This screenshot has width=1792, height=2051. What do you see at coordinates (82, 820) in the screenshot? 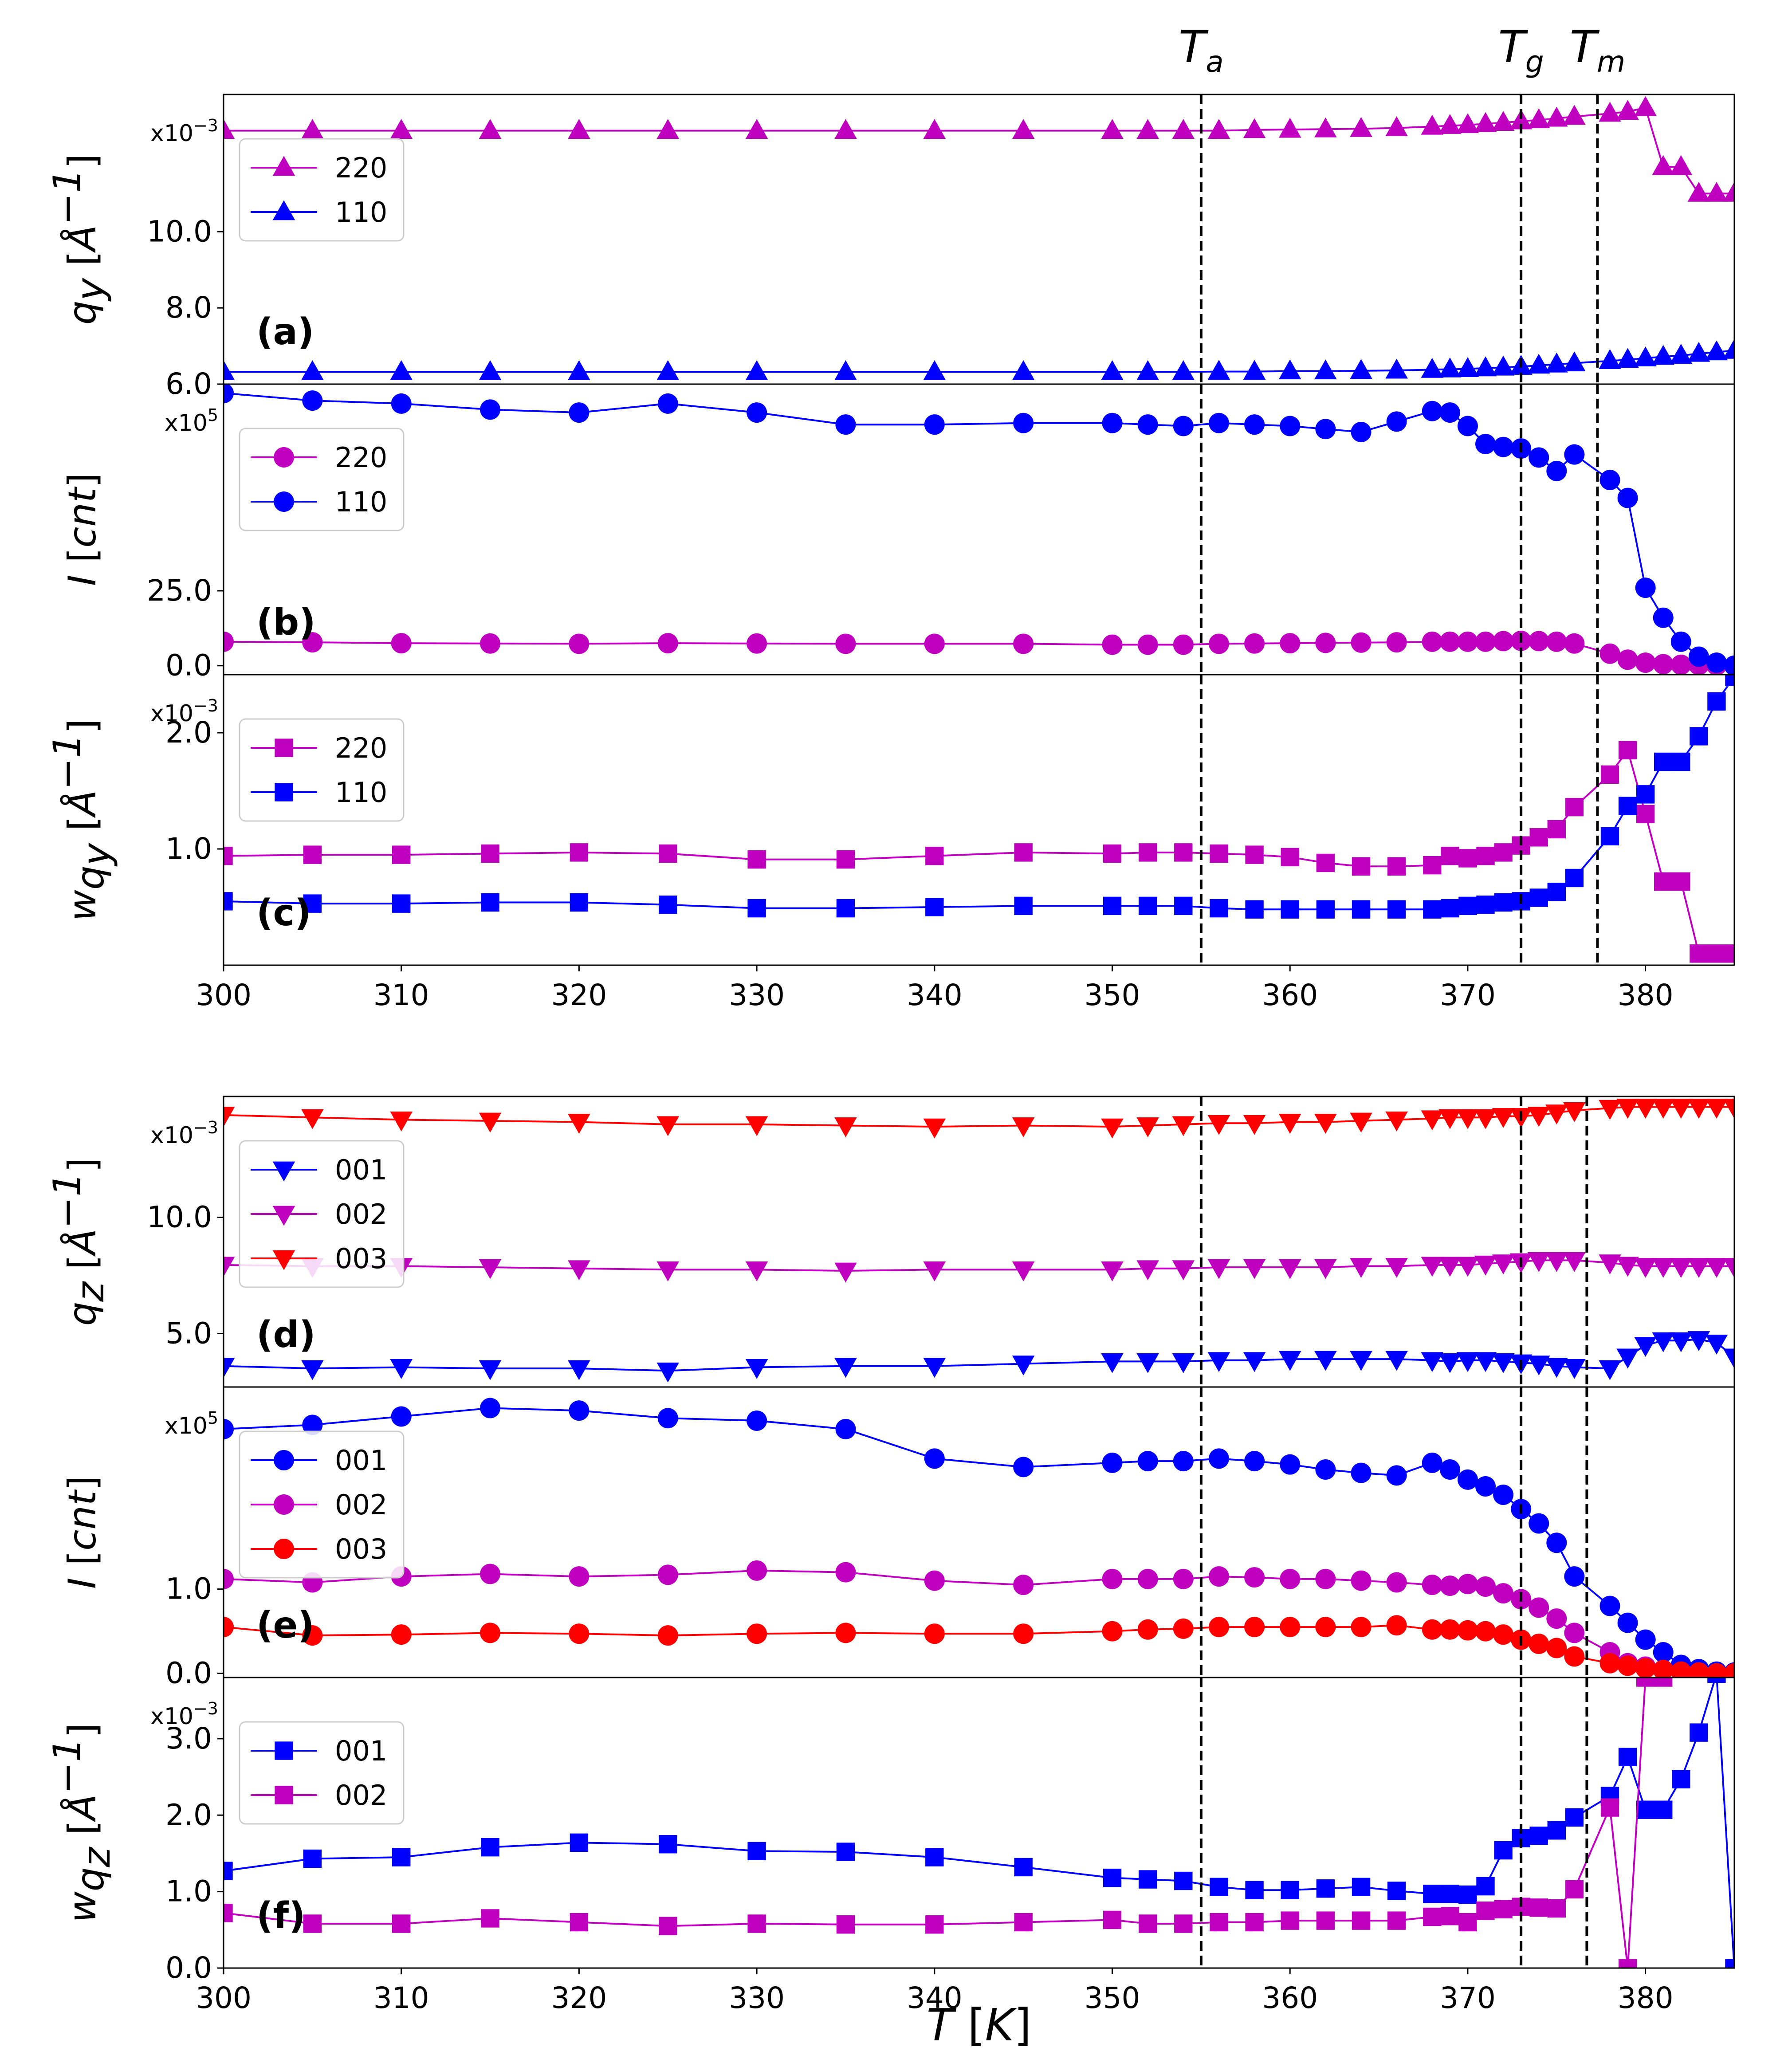
I see `y-axis-label-c: wqy [Å−1]` at bounding box center [82, 820].